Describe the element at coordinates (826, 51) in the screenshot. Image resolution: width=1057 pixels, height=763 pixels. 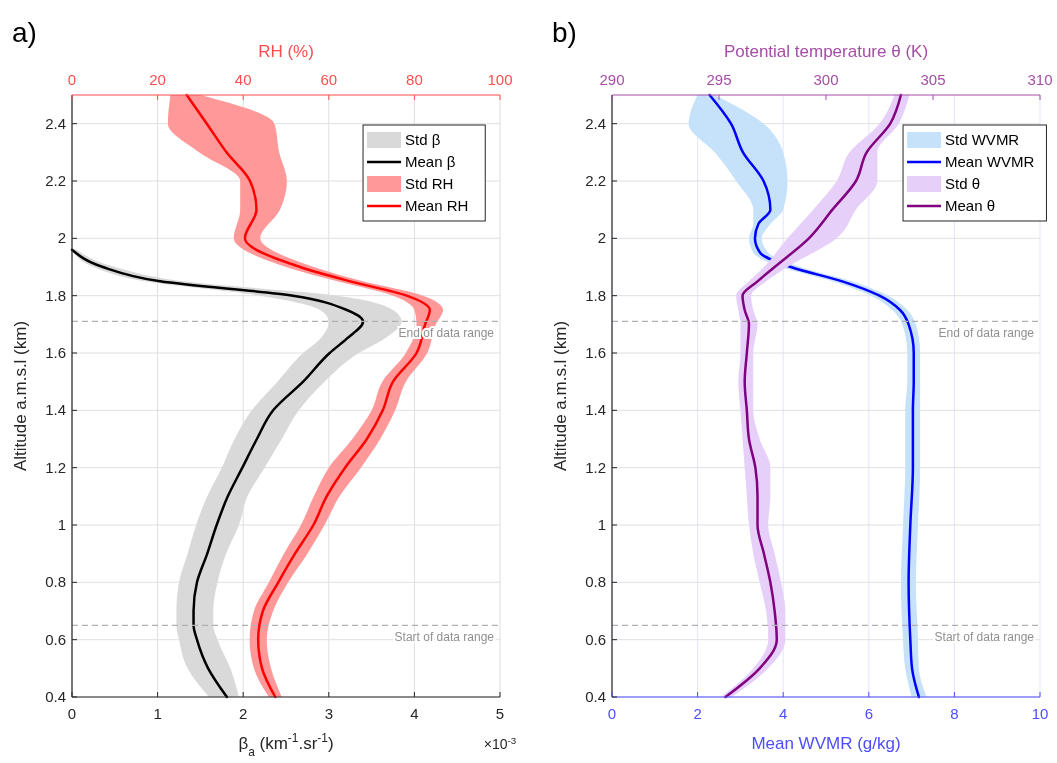
I see `x2-axis-title: Potential temperature θ (K)` at that location.